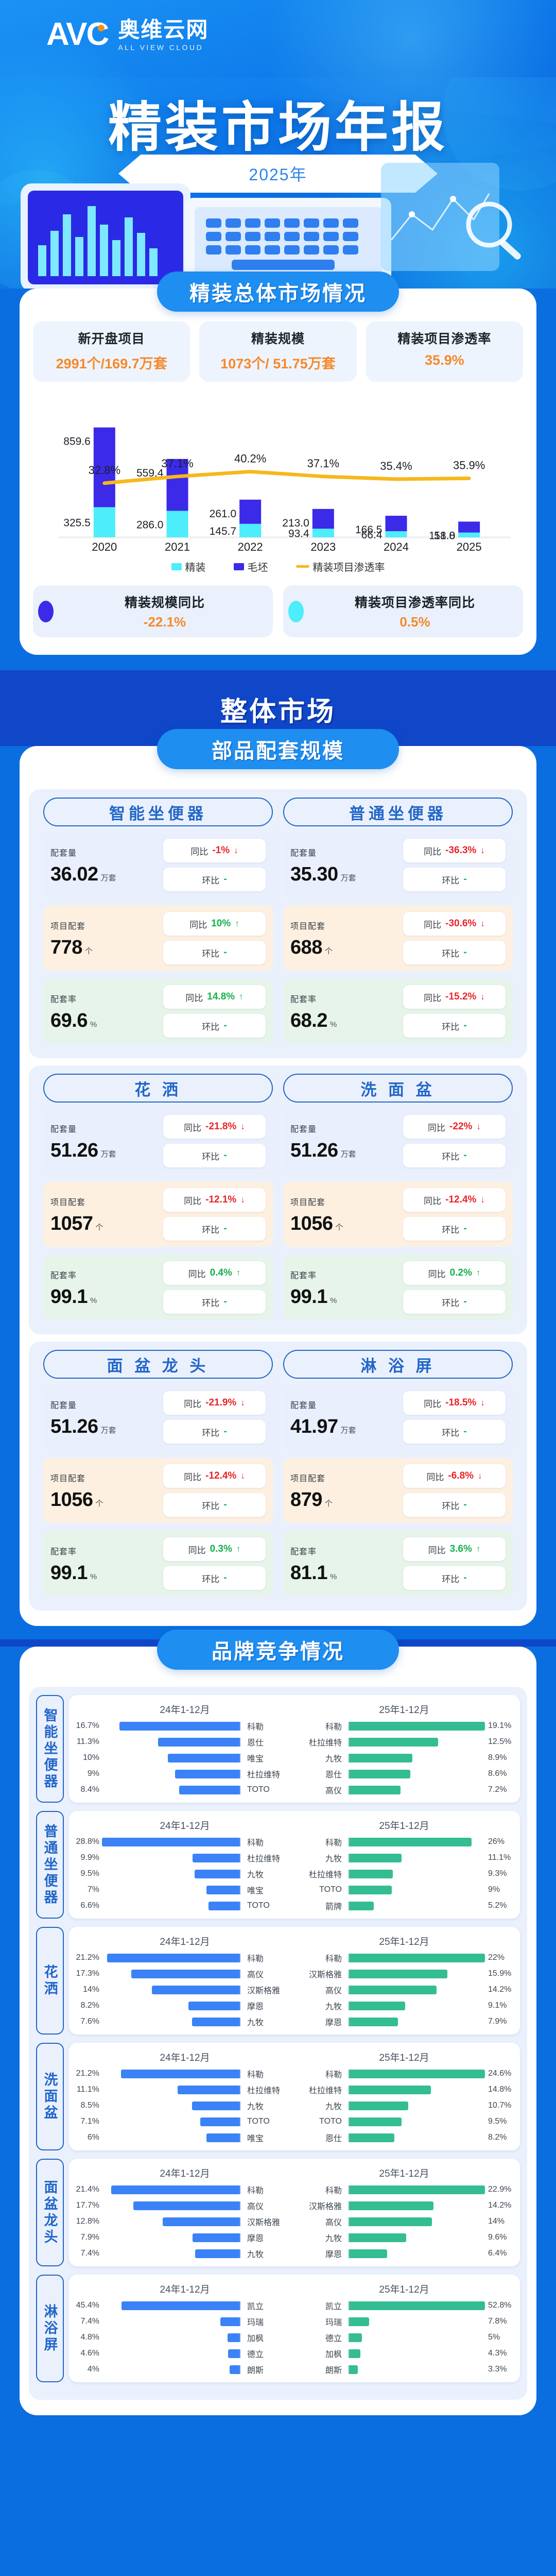  What do you see at coordinates (278, 293) in the screenshot?
I see `section1-title: 精装总体市场情况` at bounding box center [278, 293].